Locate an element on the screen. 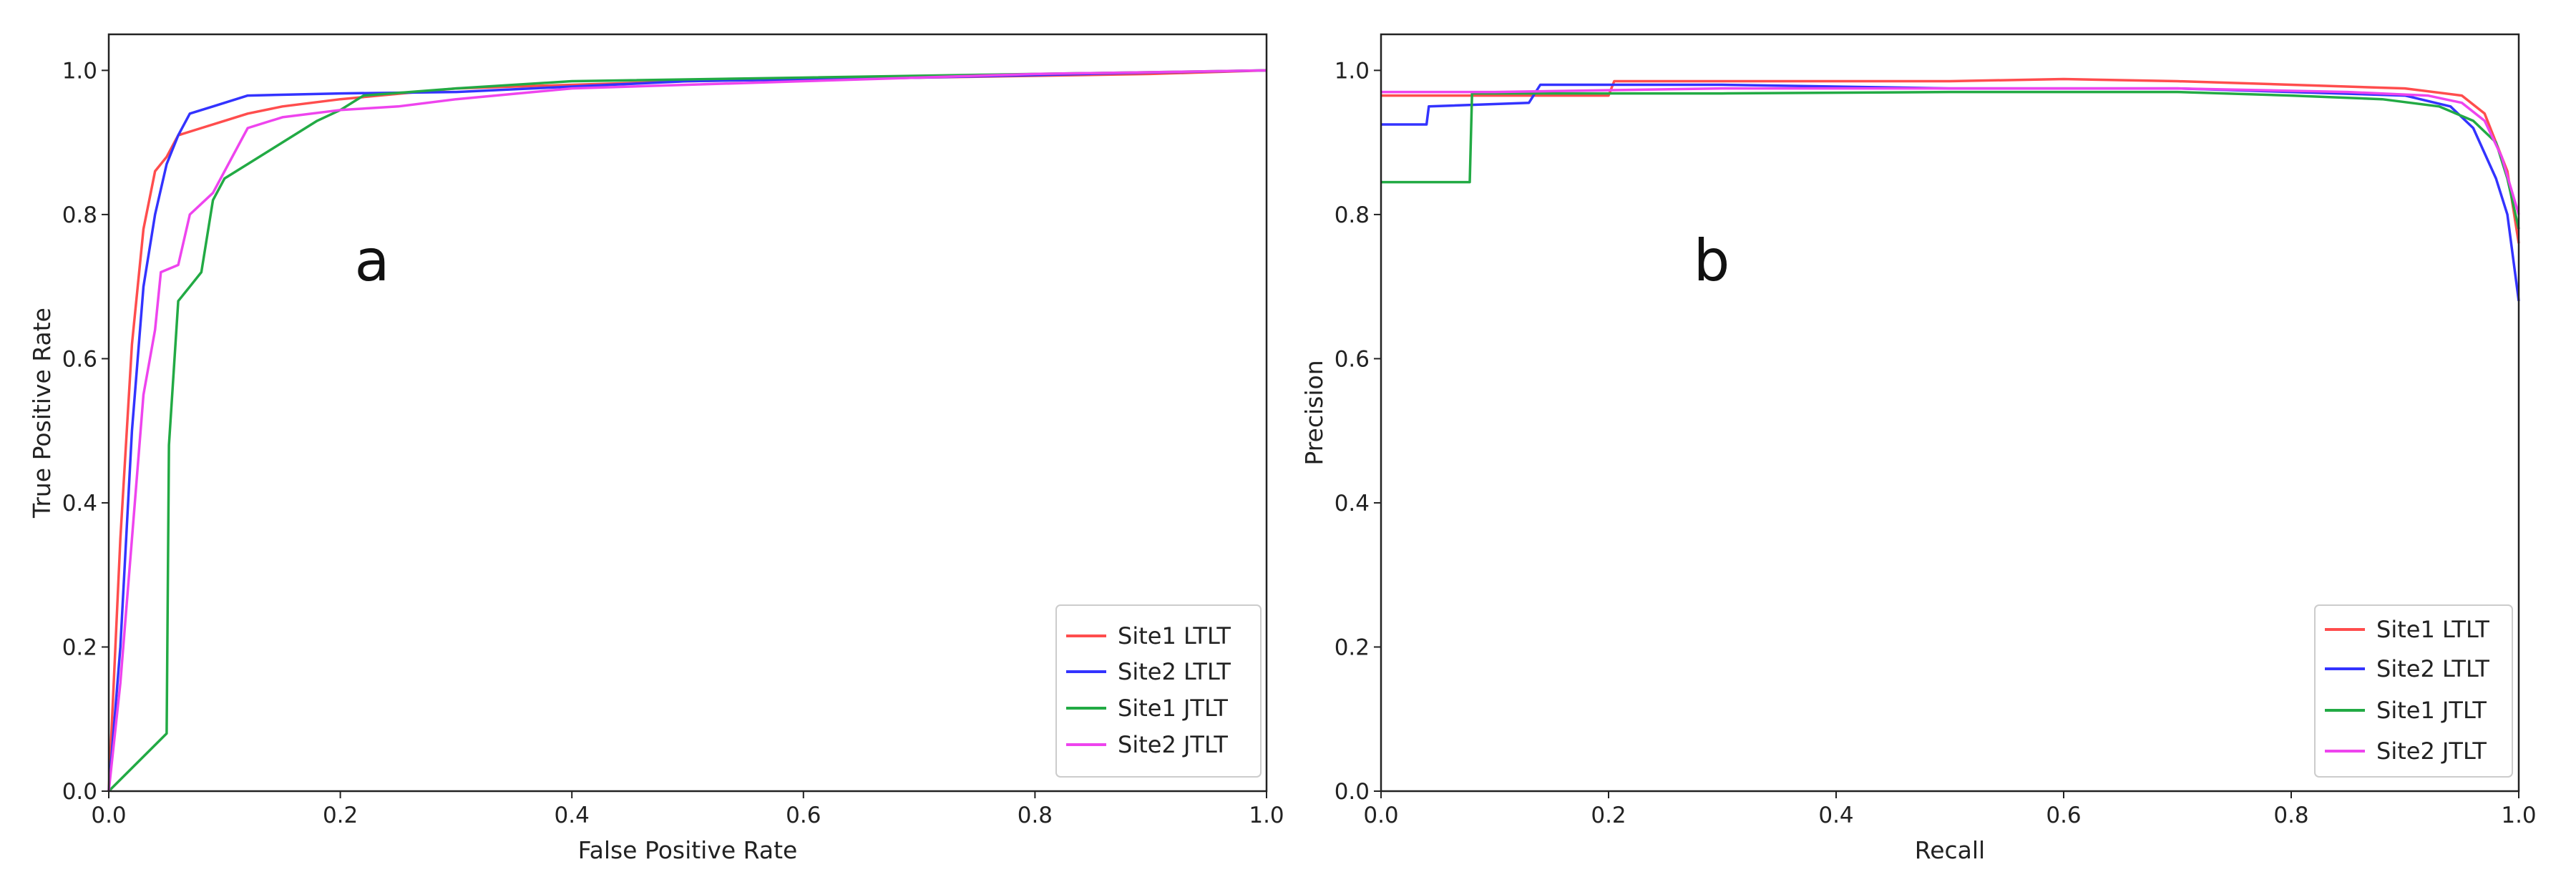 Image resolution: width=2576 pixels, height=887 pixels. y-axis-label: Precision is located at coordinates (1314, 412).